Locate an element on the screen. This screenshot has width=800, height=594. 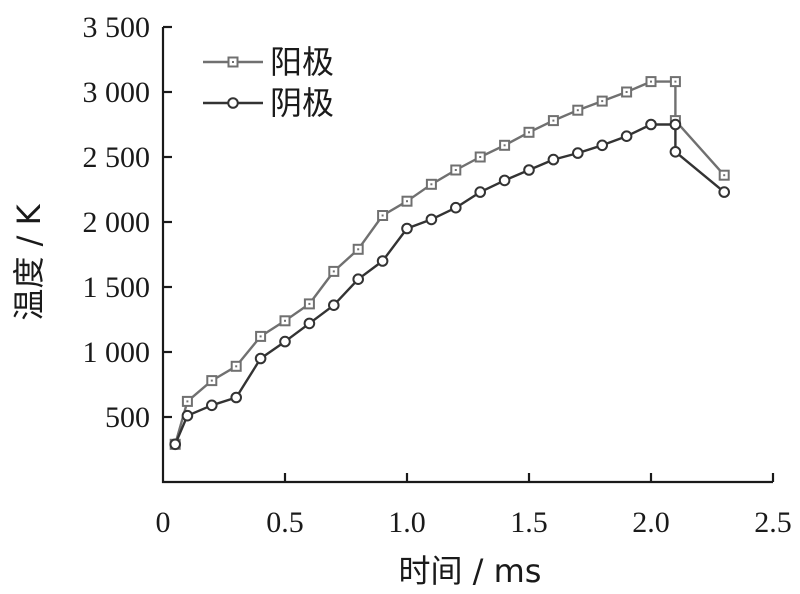
x-ticks: 0 0.5 1.0 1.5 2.0 2.5 is located at coordinates (474, 506).